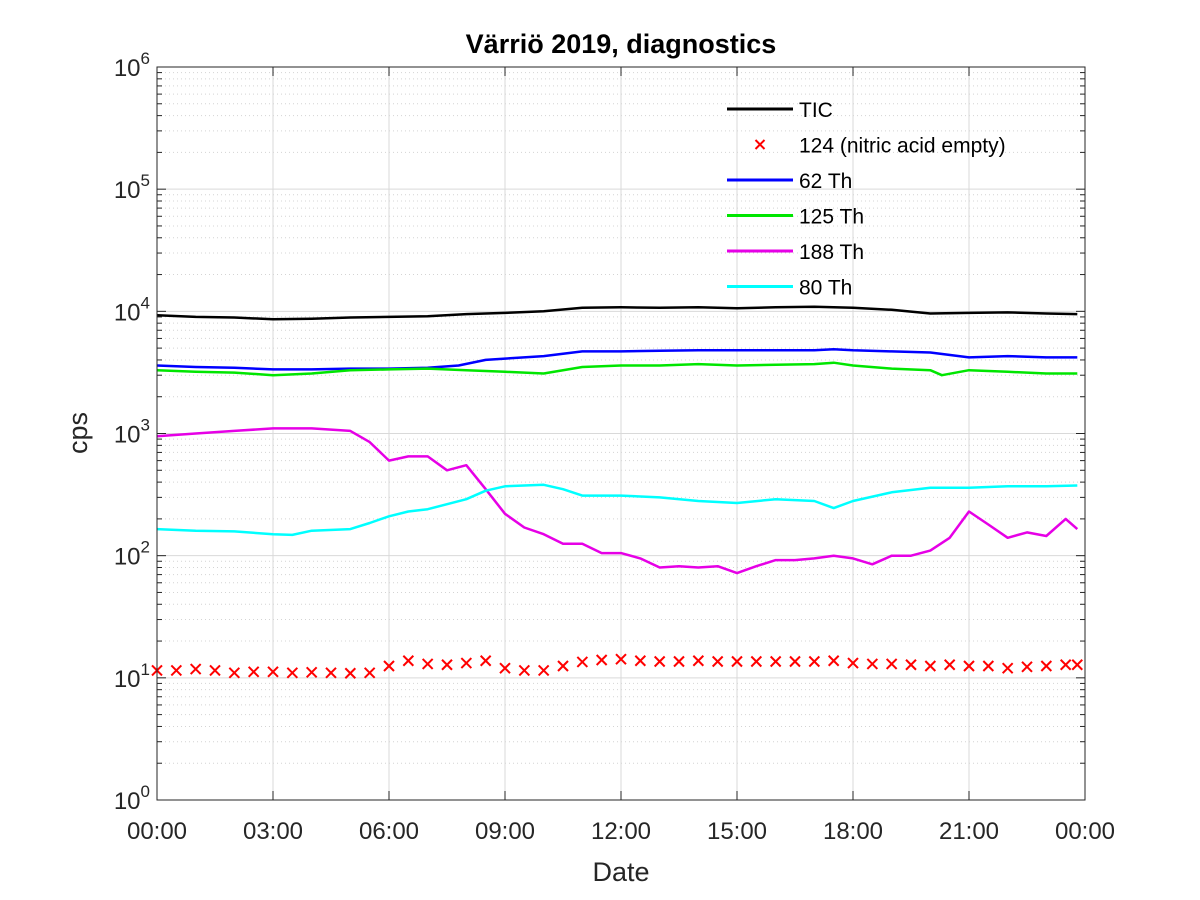 This screenshot has height=900, width=1200. I want to click on legend-item-125-th: 125 Th, so click(795, 217).